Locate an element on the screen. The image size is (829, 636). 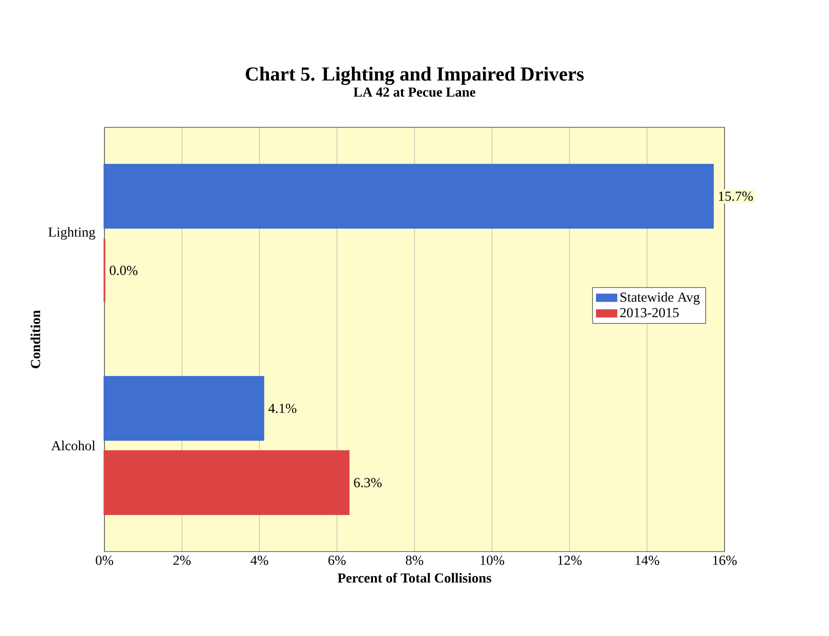
x-tick-label: 2% is located at coordinates (182, 560).